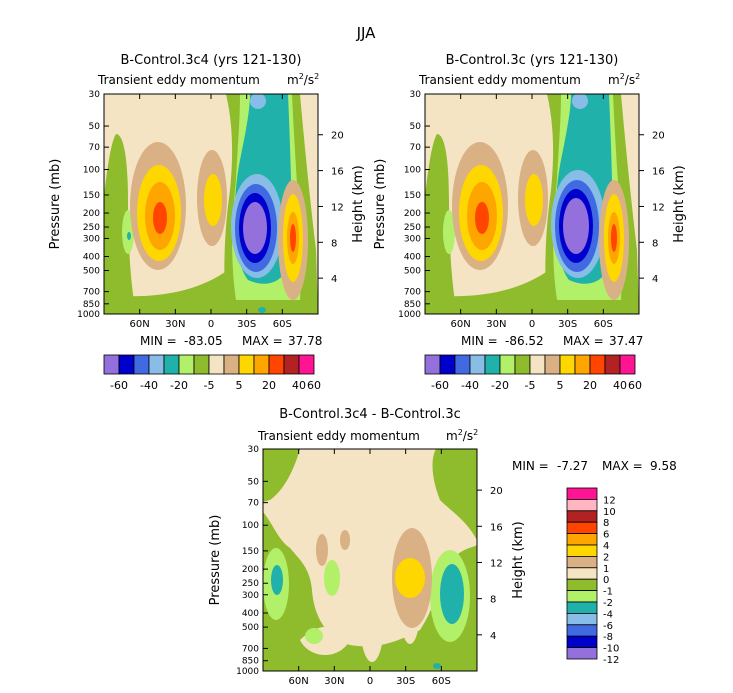 The height and width of the screenshot is (693, 733). What do you see at coordinates (606, 546) in the screenshot?
I see `colorbar-label: 4` at bounding box center [606, 546].